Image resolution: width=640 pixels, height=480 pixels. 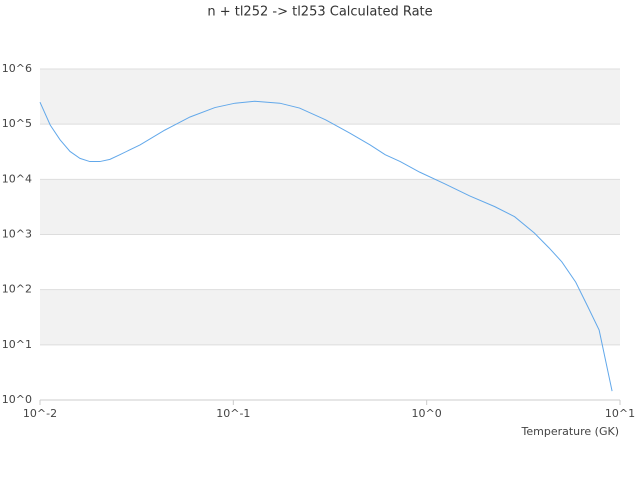 What do you see at coordinates (427, 413) in the screenshot?
I see `x-tick-label: 10^0` at bounding box center [427, 413].